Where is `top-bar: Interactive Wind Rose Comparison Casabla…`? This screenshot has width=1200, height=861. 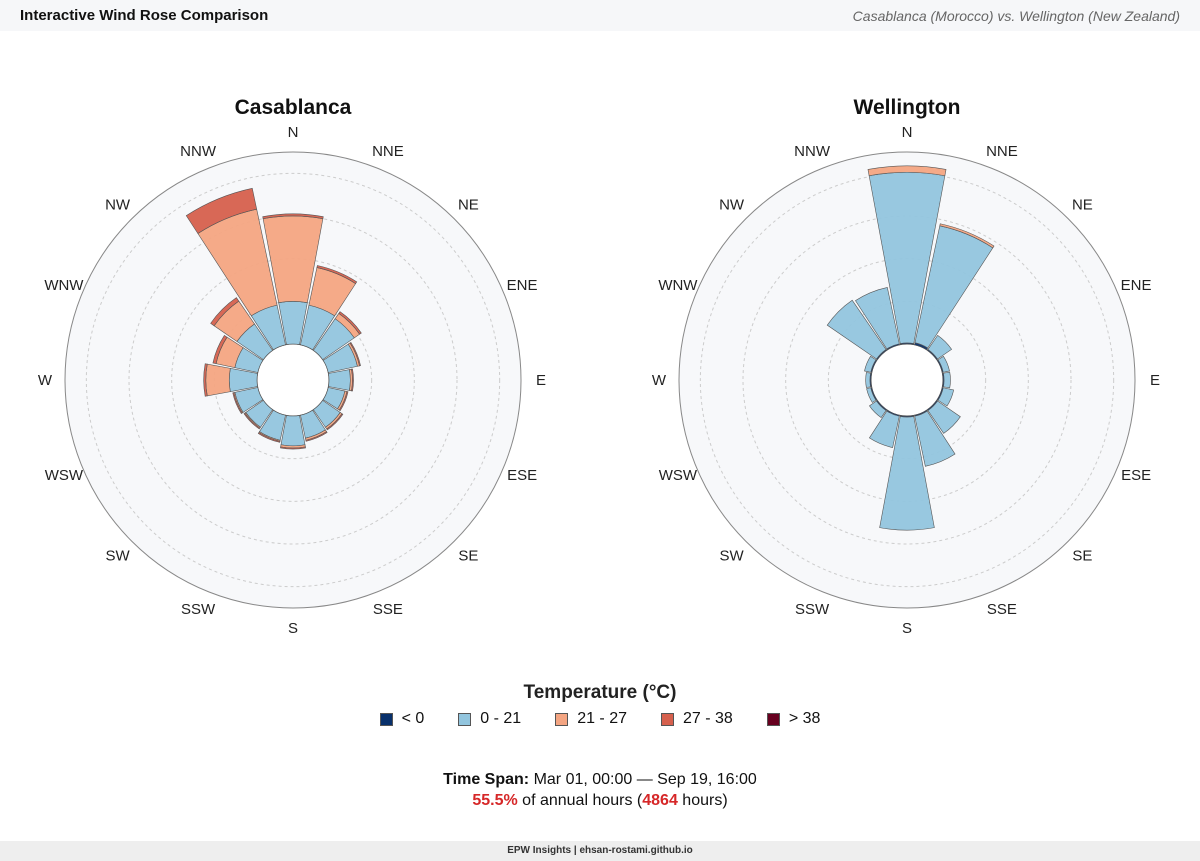
top-bar: Interactive Wind Rose Comparison Casabla… is located at coordinates (600, 15).